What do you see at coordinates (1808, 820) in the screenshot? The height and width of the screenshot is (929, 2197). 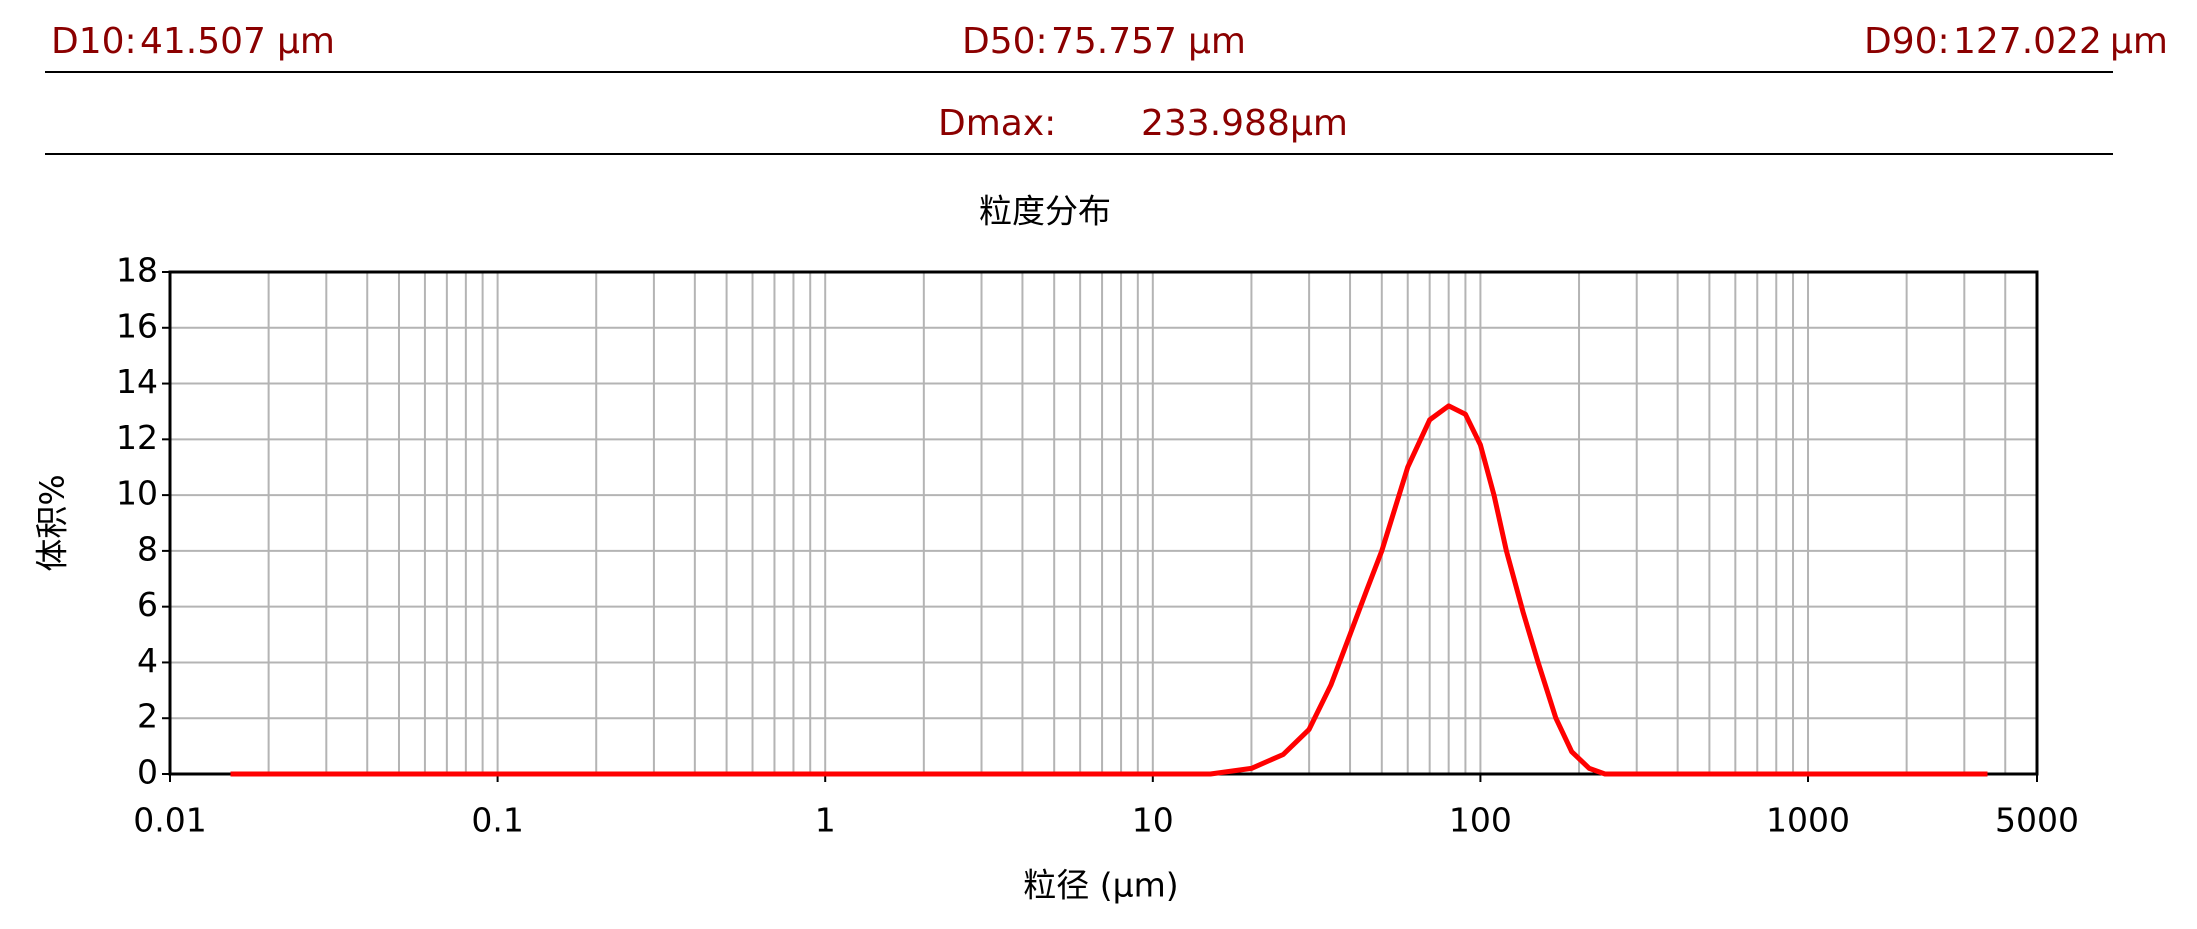 I see `x-tick-label: 1000` at bounding box center [1808, 820].